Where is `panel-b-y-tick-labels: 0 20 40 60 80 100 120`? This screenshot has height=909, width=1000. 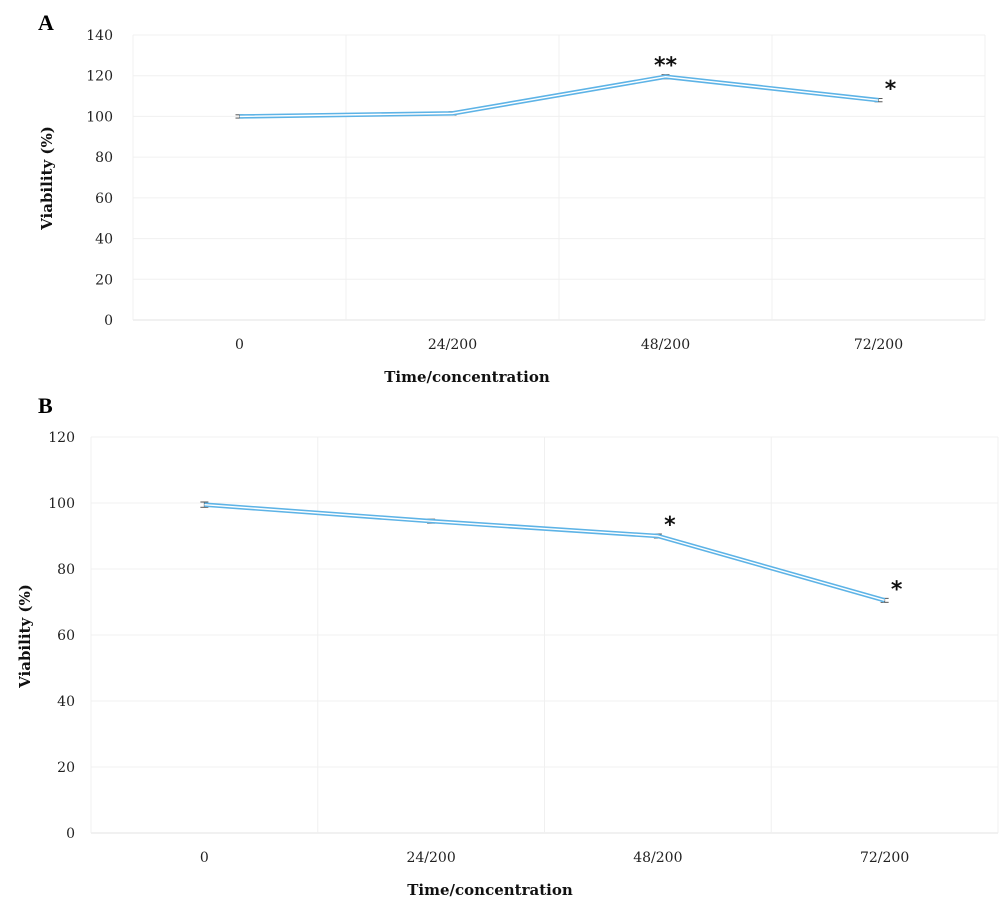 panel-b-y-tick-labels: 0 20 40 60 80 100 120 is located at coordinates (61, 636).